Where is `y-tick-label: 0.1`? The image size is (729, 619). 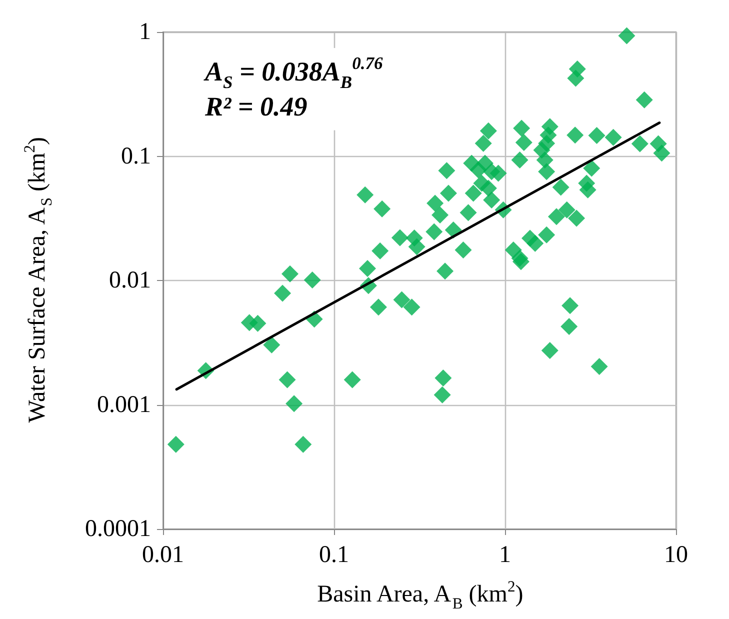 y-tick-label: 0.1 is located at coordinates (136, 156).